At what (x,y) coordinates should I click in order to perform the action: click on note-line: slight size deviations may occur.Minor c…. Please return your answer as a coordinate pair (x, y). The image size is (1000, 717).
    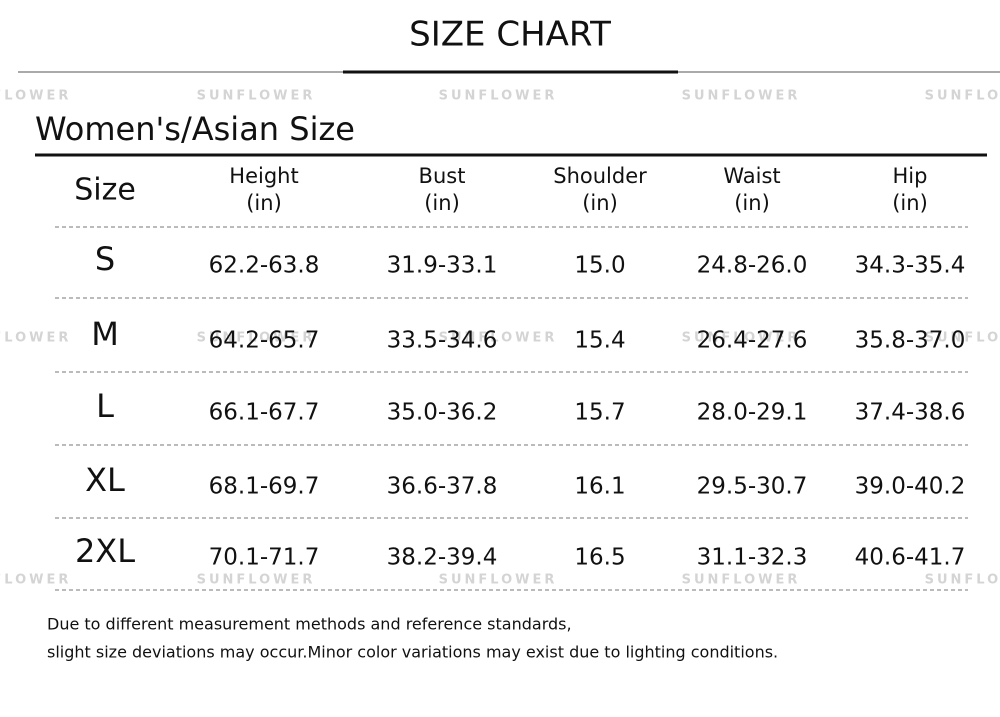
    Looking at the image, I should click on (412, 652).